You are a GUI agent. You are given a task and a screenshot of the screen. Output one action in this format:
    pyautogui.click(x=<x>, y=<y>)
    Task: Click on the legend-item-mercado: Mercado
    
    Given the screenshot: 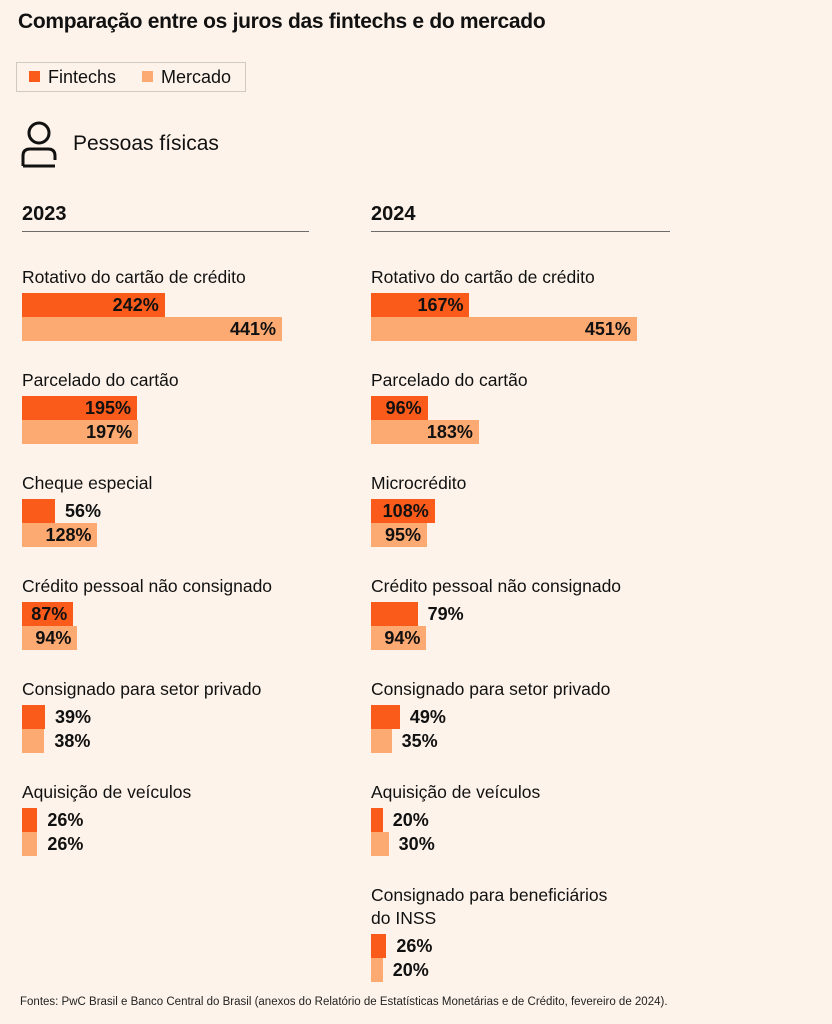 What is the action you would take?
    pyautogui.click(x=186, y=77)
    